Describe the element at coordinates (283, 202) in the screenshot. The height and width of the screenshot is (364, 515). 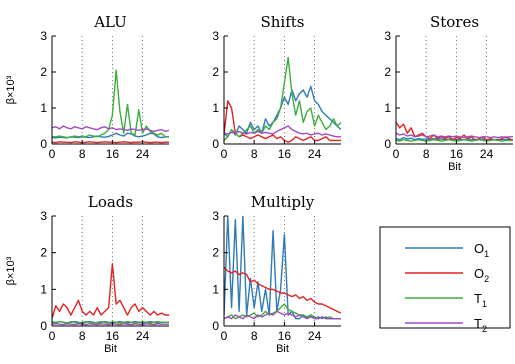
I see `panel-title: Multiply` at that location.